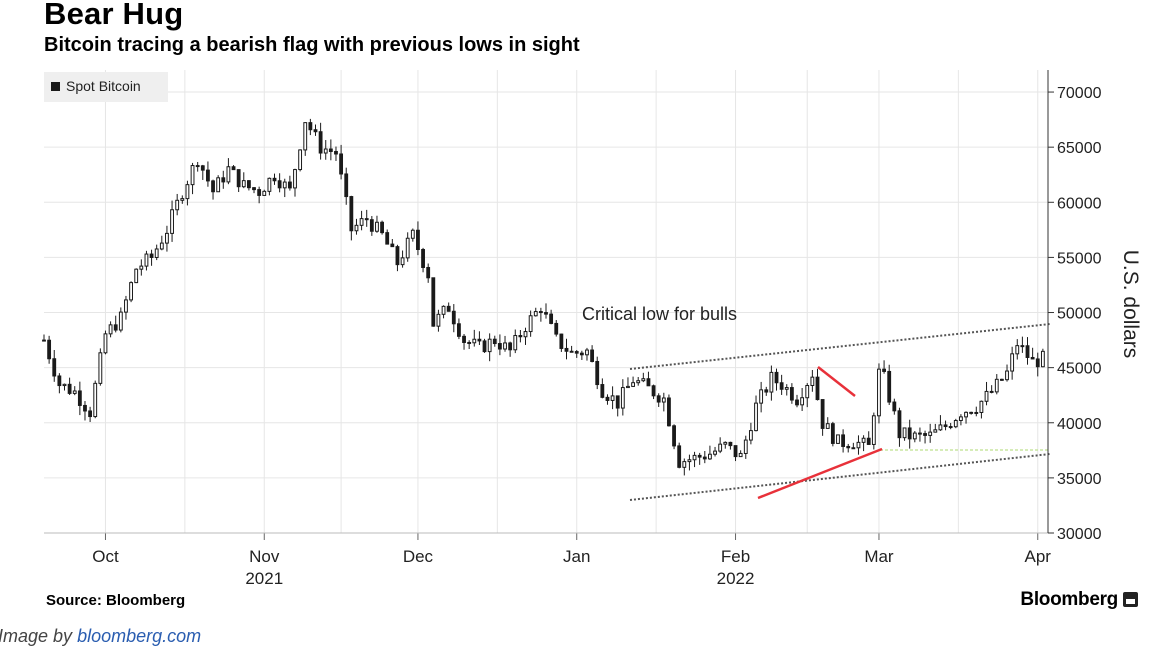 This screenshot has width=1168, height=653. What do you see at coordinates (1079, 369) in the screenshot?
I see `y-tick-label: 45000` at bounding box center [1079, 369].